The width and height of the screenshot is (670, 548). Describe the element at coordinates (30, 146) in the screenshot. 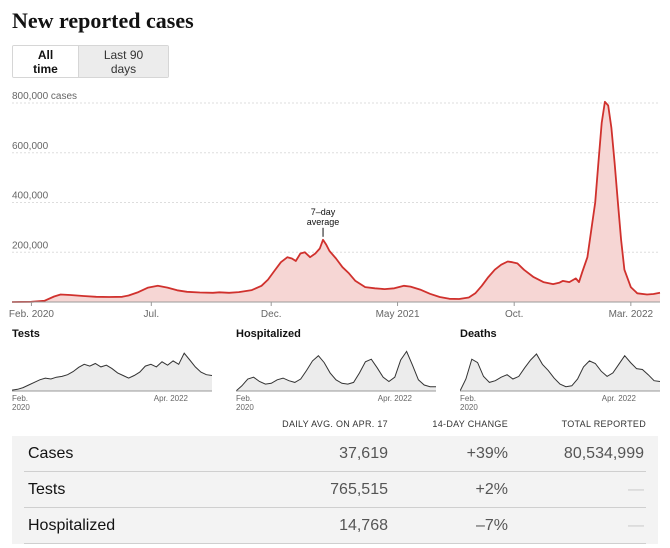

I see `y-tick-label: 600,000` at that location.